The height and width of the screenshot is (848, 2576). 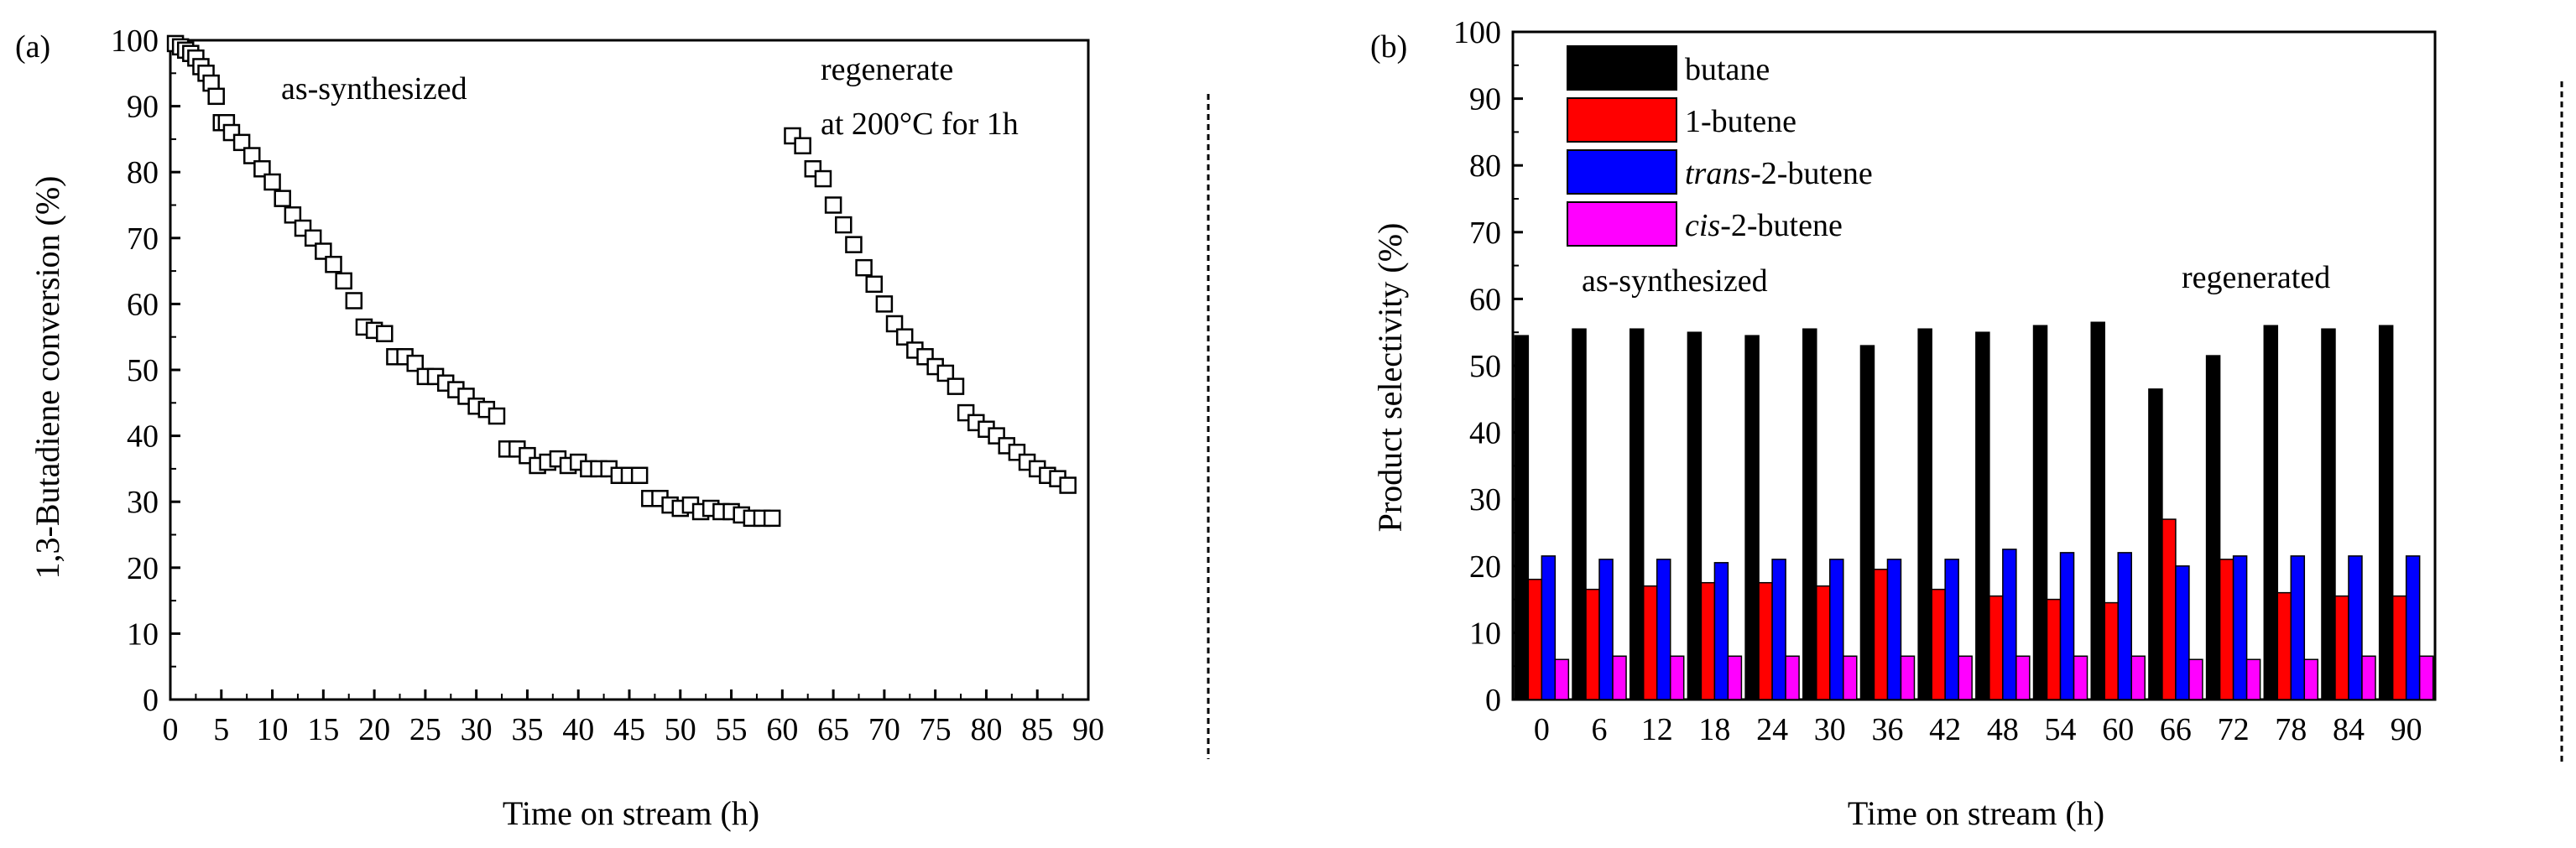 I want to click on panel-b-y-tick-label: 10, so click(x=1485, y=633).